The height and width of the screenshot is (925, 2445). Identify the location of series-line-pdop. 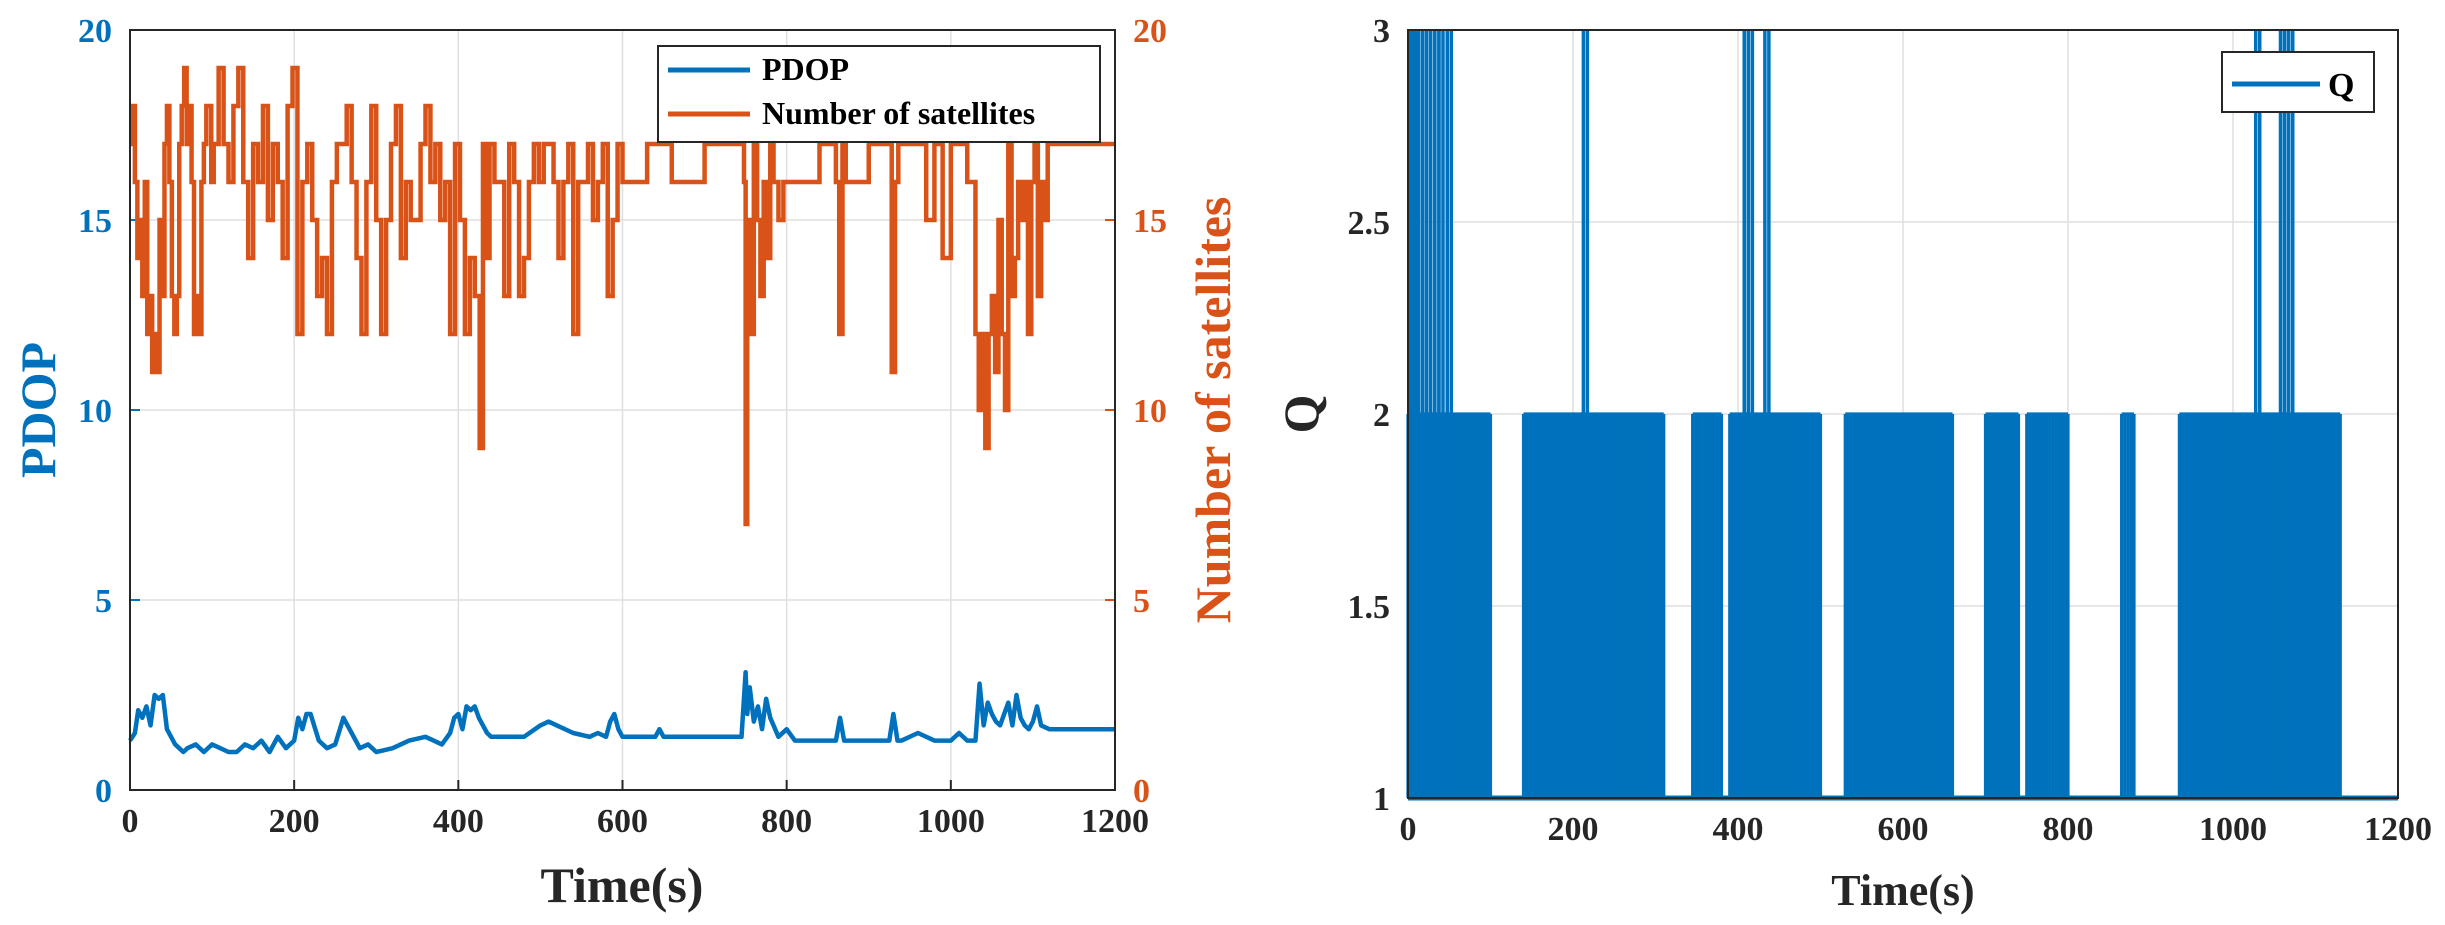
(621, 712).